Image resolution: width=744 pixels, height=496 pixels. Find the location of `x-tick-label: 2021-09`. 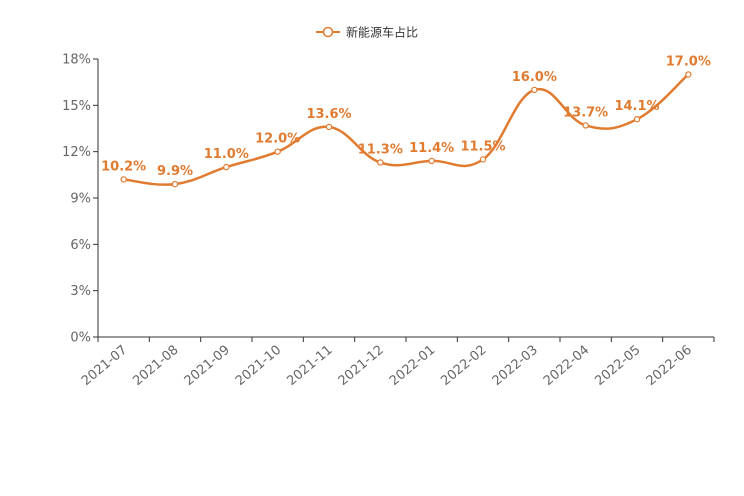

x-tick-label: 2021-09 is located at coordinates (207, 366).